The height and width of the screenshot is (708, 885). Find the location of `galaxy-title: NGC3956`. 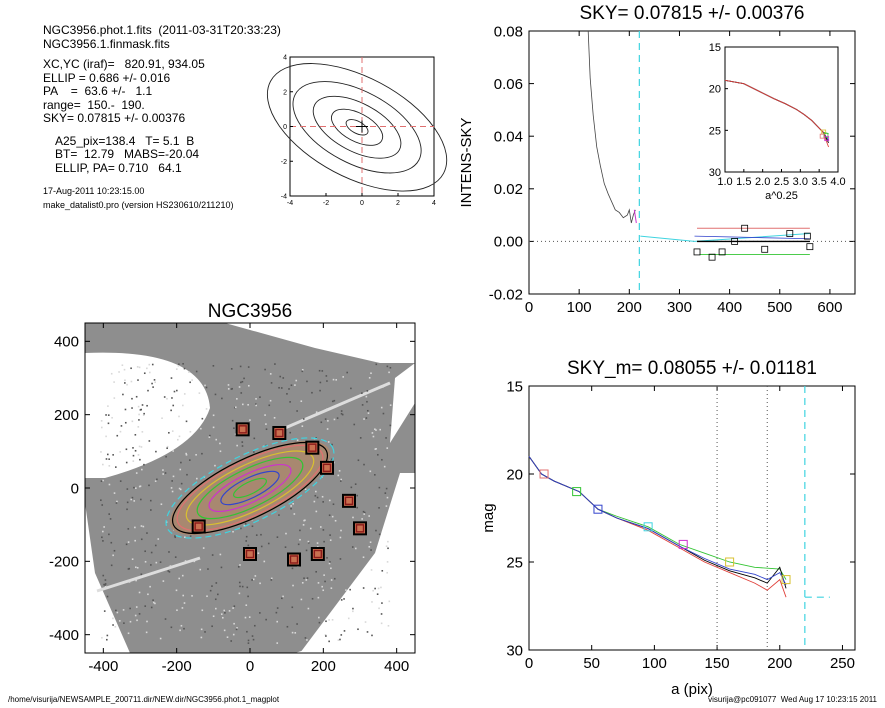

galaxy-title: NGC3956 is located at coordinates (250, 311).